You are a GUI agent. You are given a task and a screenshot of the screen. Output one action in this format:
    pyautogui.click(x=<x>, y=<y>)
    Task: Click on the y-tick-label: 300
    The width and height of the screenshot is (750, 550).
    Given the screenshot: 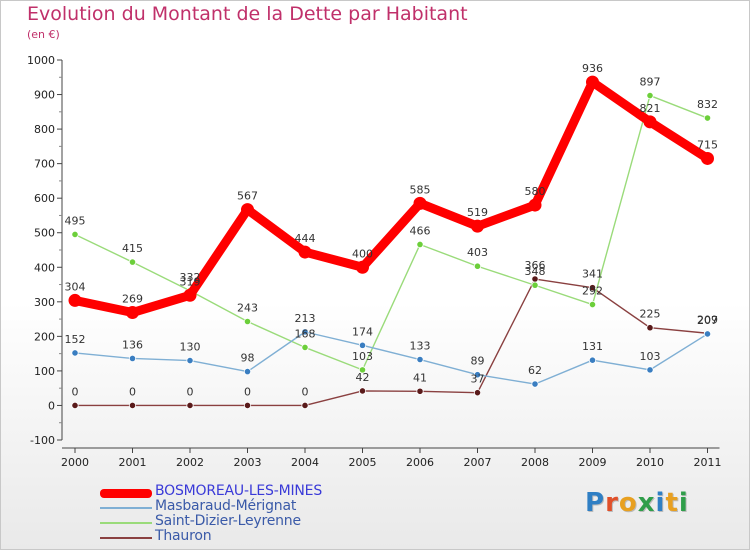 What is the action you would take?
    pyautogui.click(x=44, y=302)
    